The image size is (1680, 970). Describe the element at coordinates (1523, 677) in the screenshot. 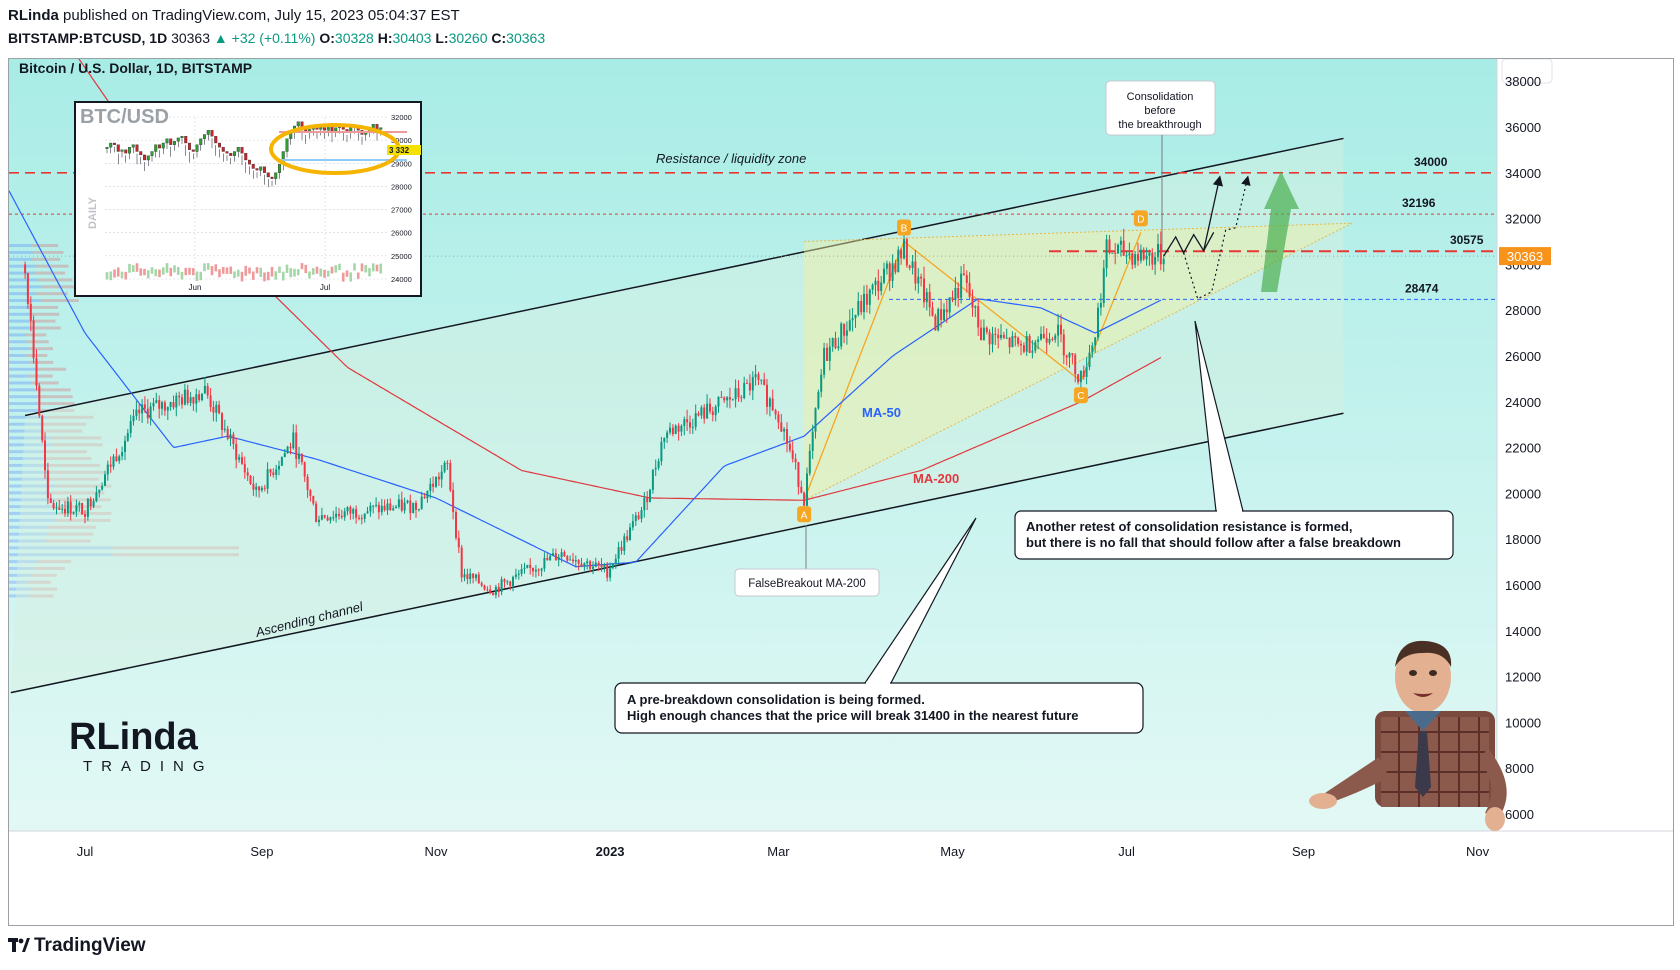

I see `y-tick-label: 12000` at that location.